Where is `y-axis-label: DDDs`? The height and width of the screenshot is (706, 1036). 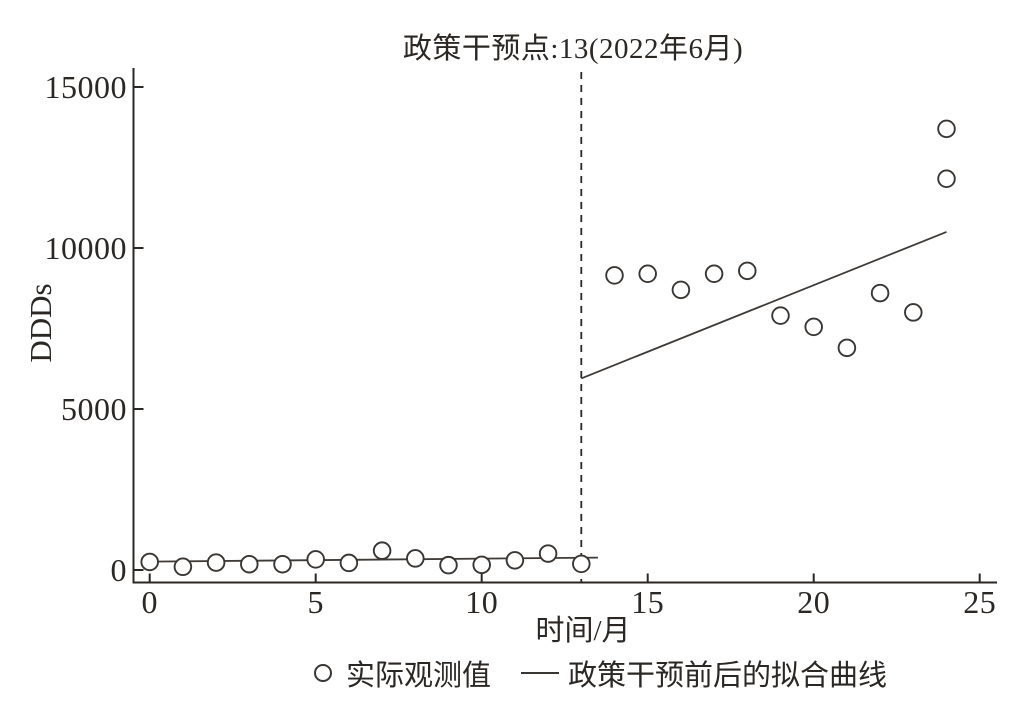 y-axis-label: DDDs is located at coordinates (40, 323).